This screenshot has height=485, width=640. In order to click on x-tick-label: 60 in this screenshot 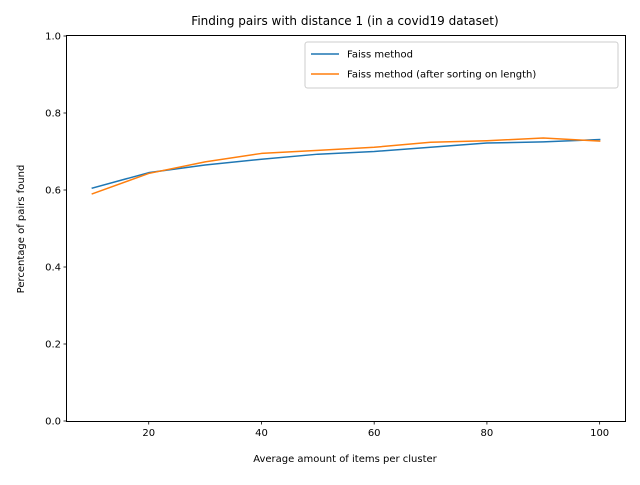, I will do `click(374, 433)`.